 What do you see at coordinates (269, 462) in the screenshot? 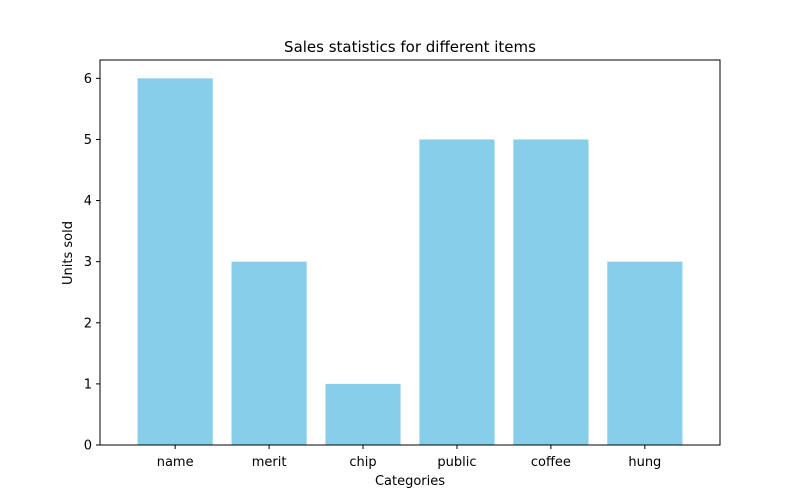
I see `x-tick-label: merit` at bounding box center [269, 462].